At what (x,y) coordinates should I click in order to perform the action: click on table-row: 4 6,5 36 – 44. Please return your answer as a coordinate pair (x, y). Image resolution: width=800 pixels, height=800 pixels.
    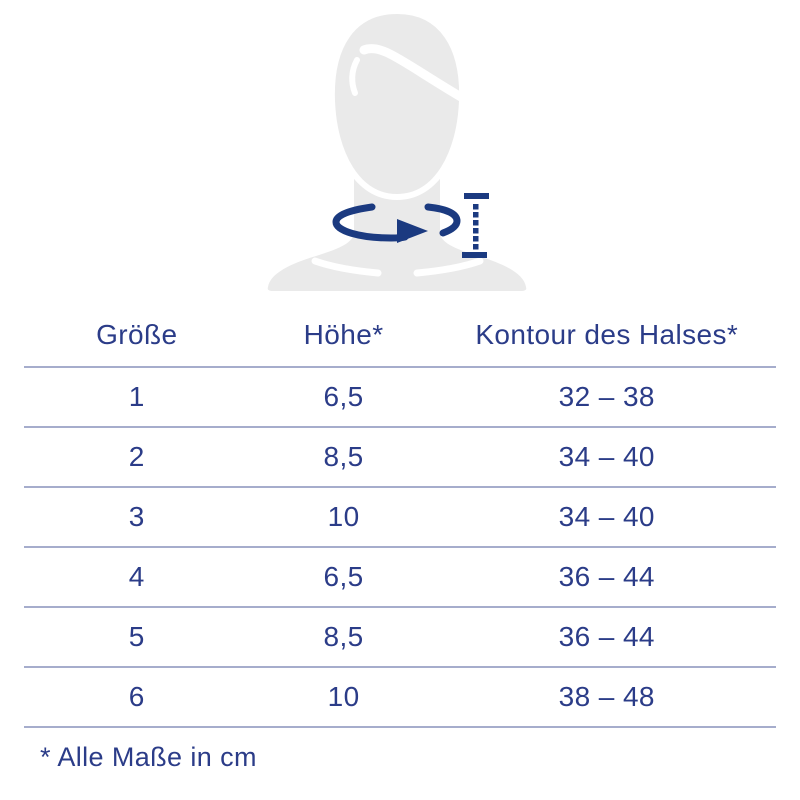
    Looking at the image, I should click on (400, 578).